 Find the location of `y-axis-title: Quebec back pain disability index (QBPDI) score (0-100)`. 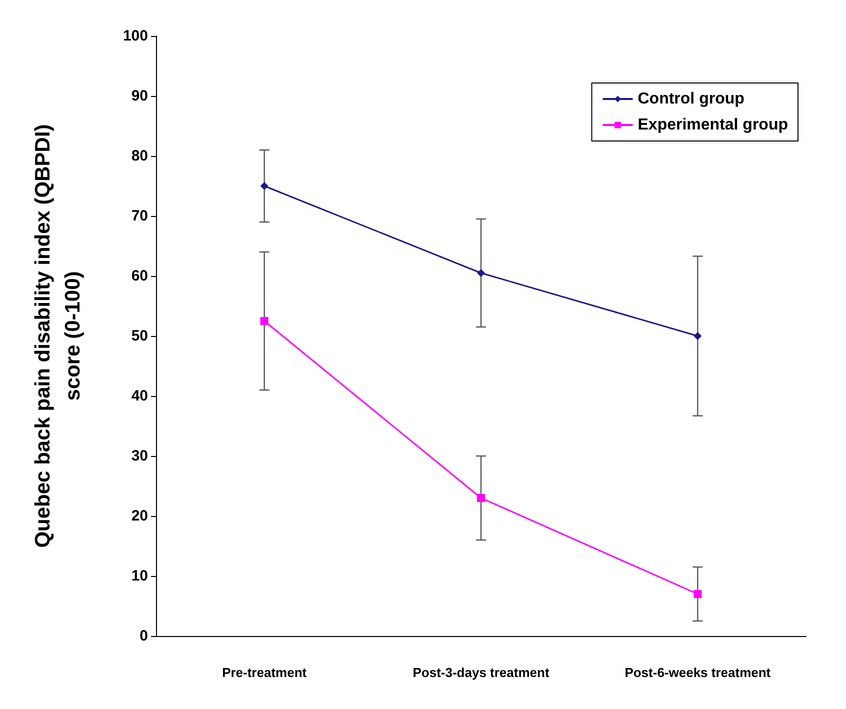

y-axis-title: Quebec back pain disability index (QBPDI) score (0-100) is located at coordinates (58, 336).